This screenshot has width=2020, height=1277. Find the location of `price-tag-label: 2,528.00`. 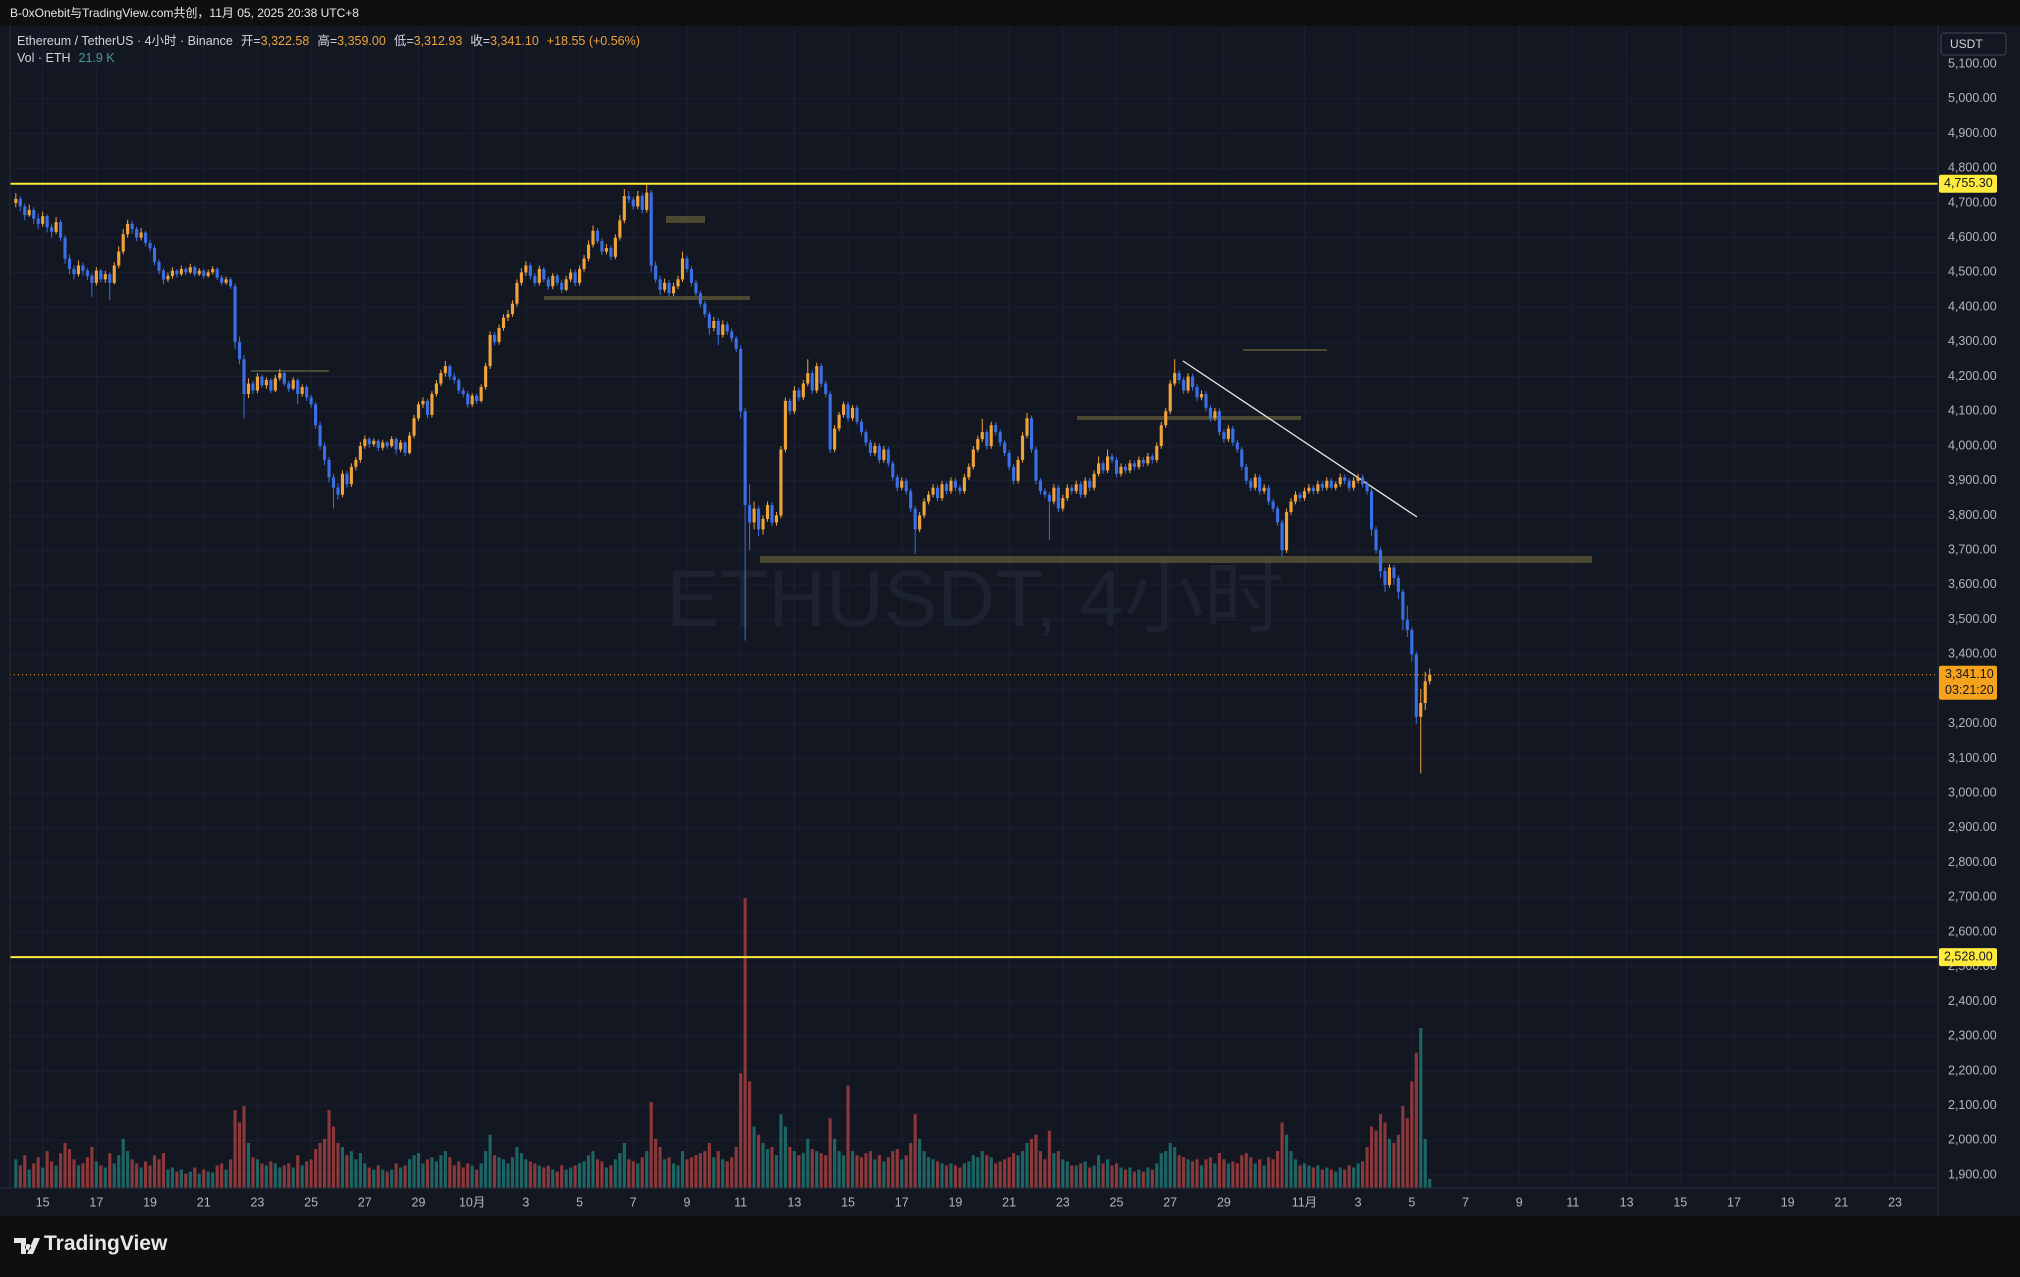

price-tag-label: 2,528.00 is located at coordinates (1968, 956).